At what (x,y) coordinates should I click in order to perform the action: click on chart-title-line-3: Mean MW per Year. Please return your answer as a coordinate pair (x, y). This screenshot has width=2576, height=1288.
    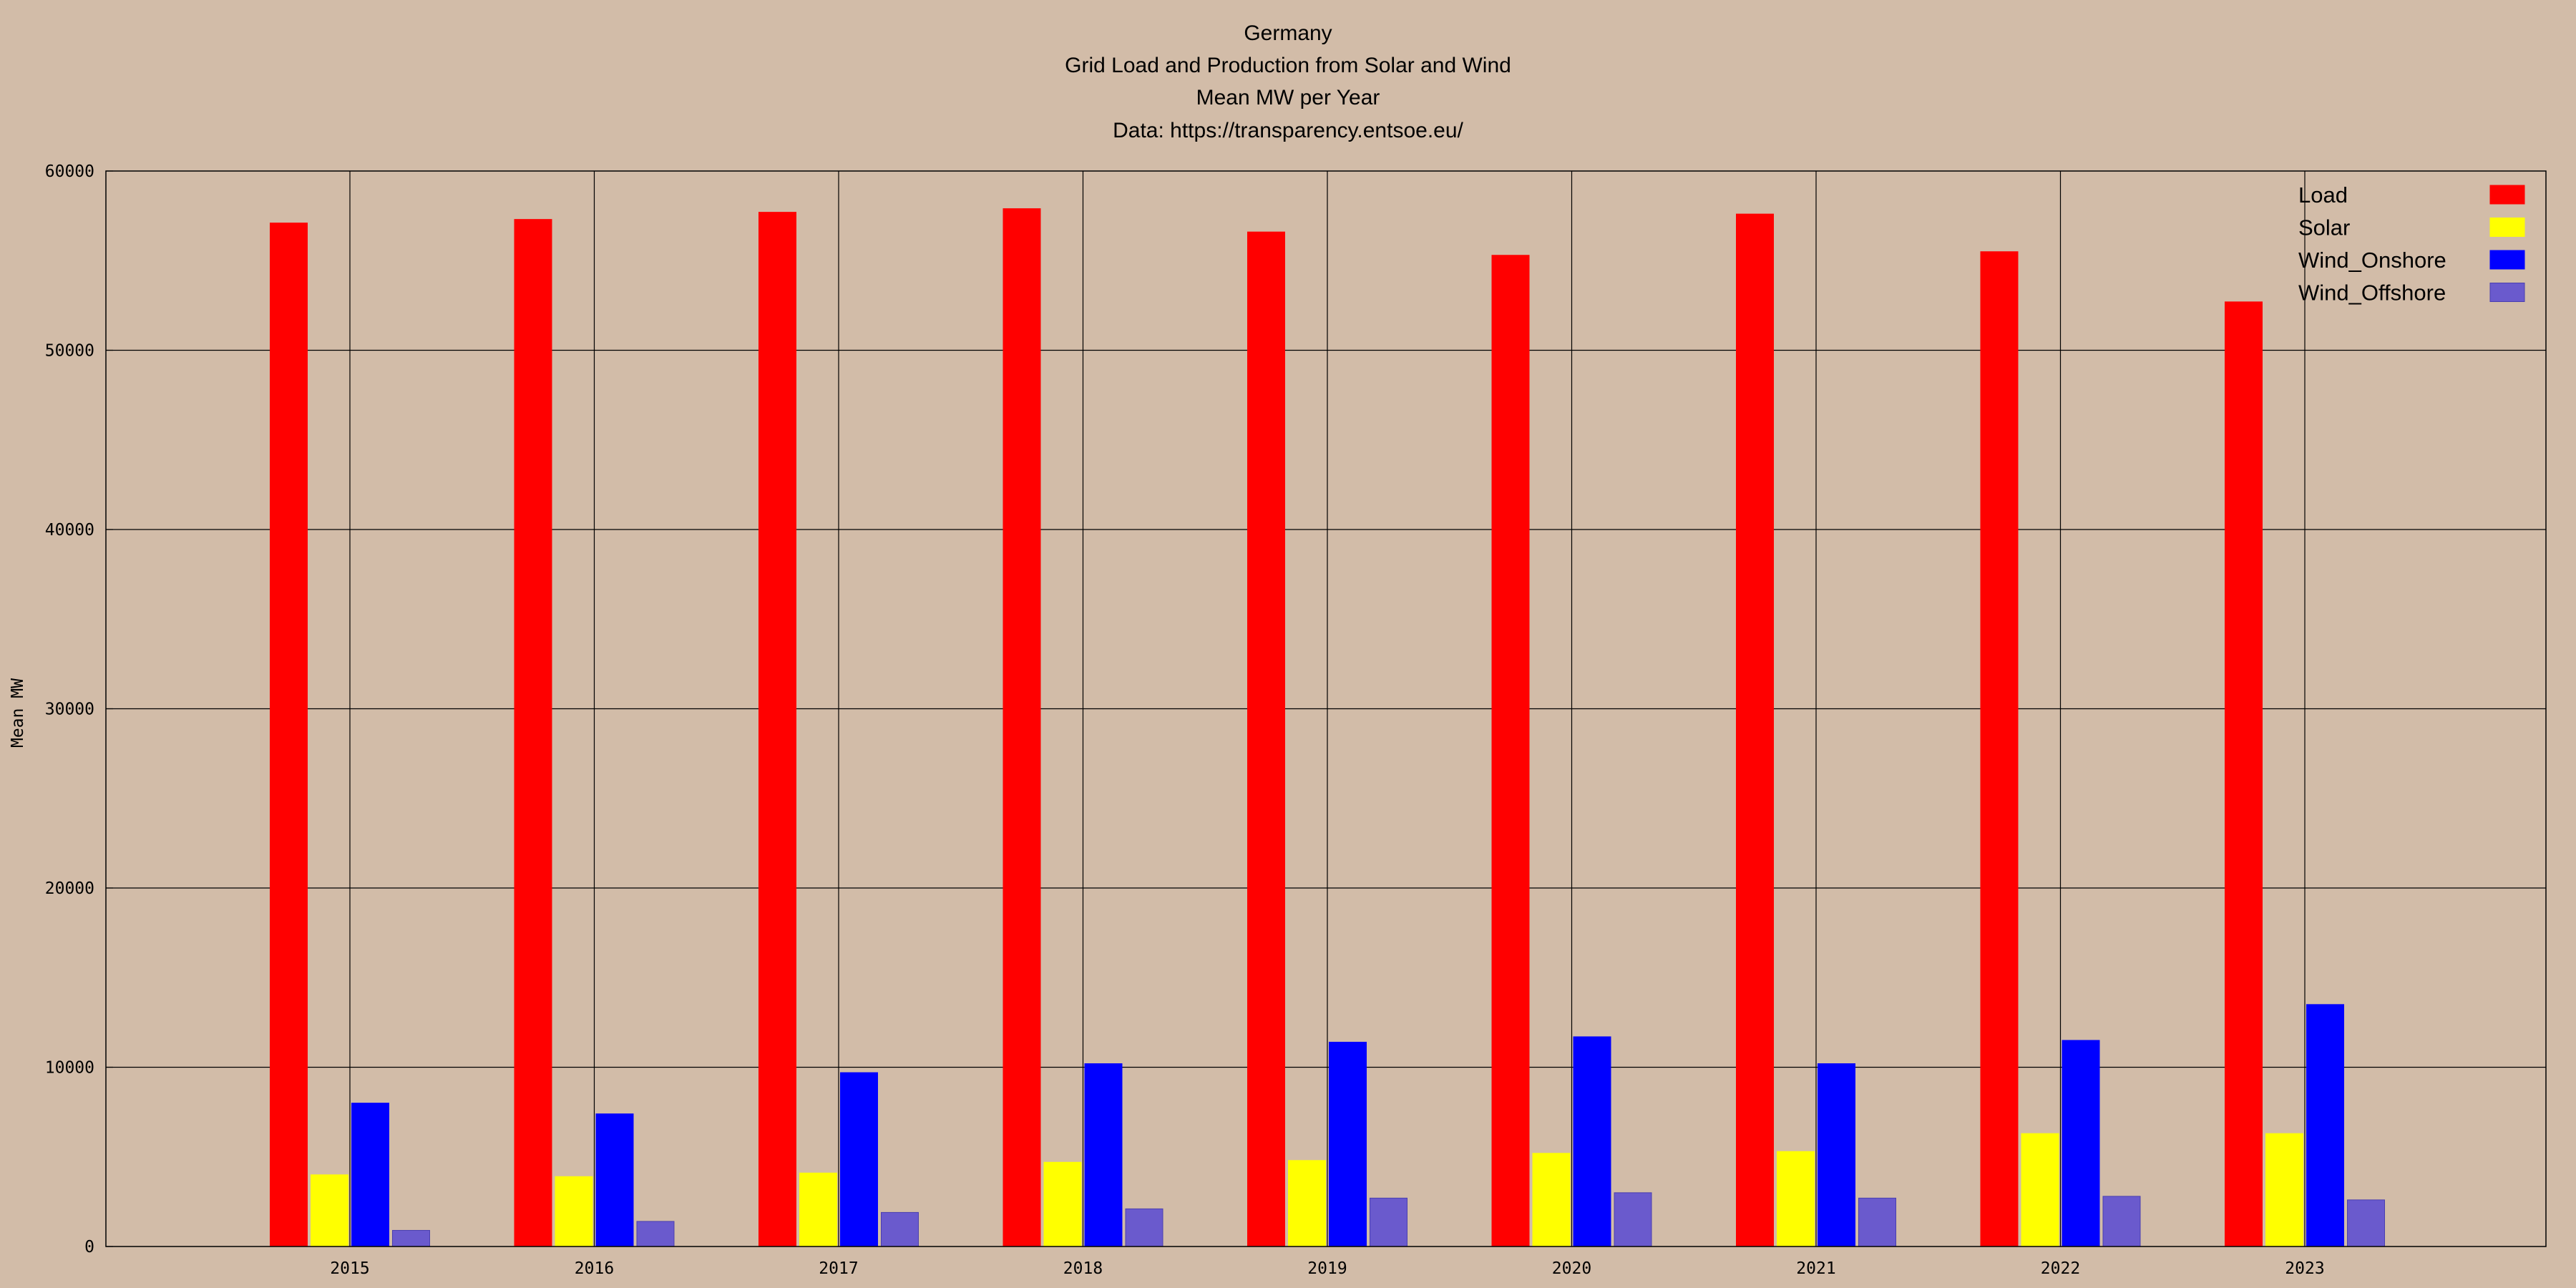
    Looking at the image, I should click on (1288, 97).